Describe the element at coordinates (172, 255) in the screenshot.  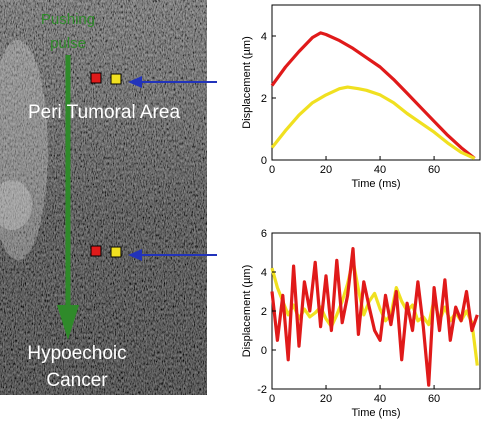
I see `pointer-arrow-bottom` at that location.